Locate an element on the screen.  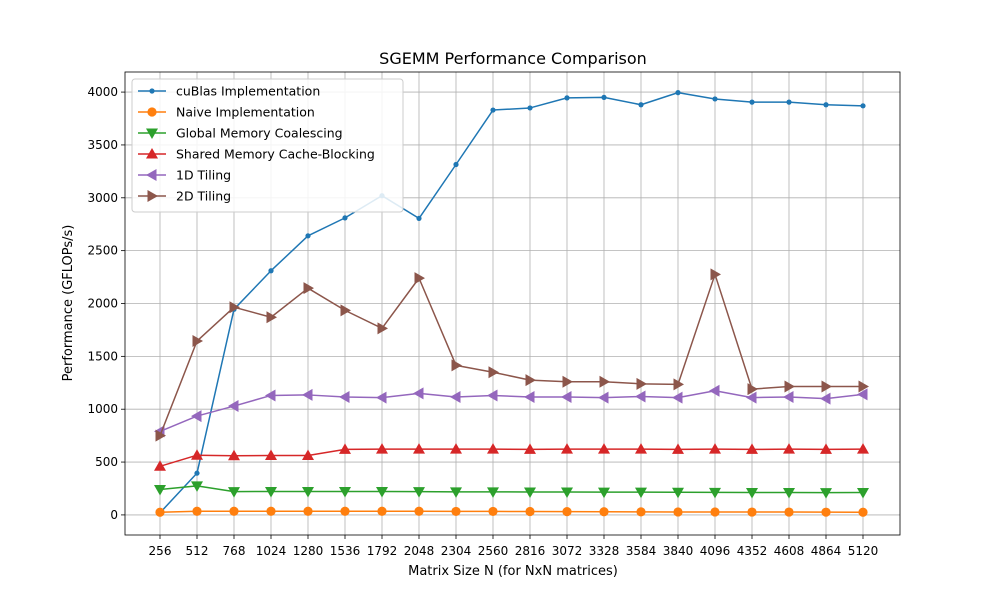
x-tick-label: 4096 is located at coordinates (715, 551).